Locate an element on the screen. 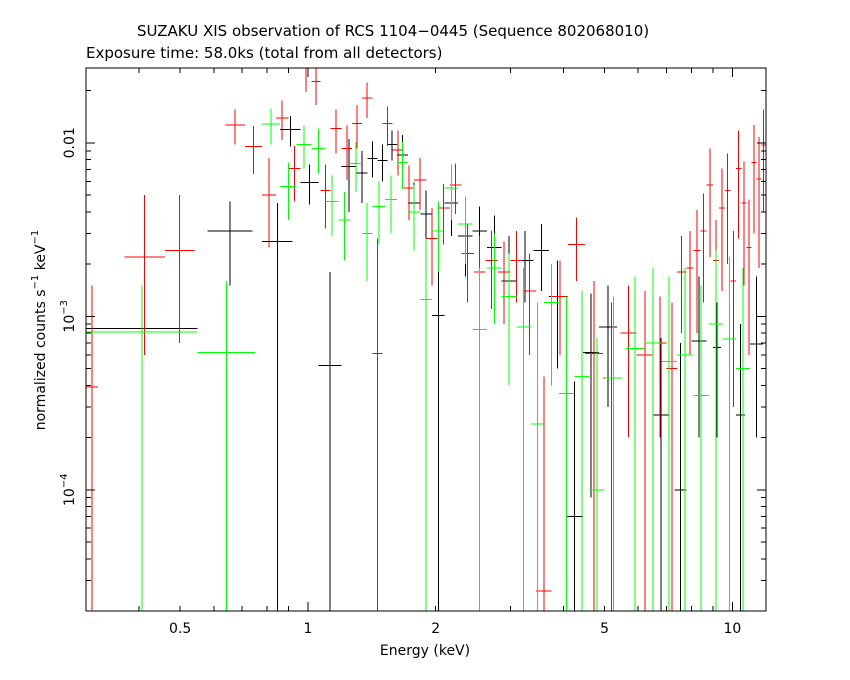  y-tick-label: 10−4 is located at coordinates (68, 489).